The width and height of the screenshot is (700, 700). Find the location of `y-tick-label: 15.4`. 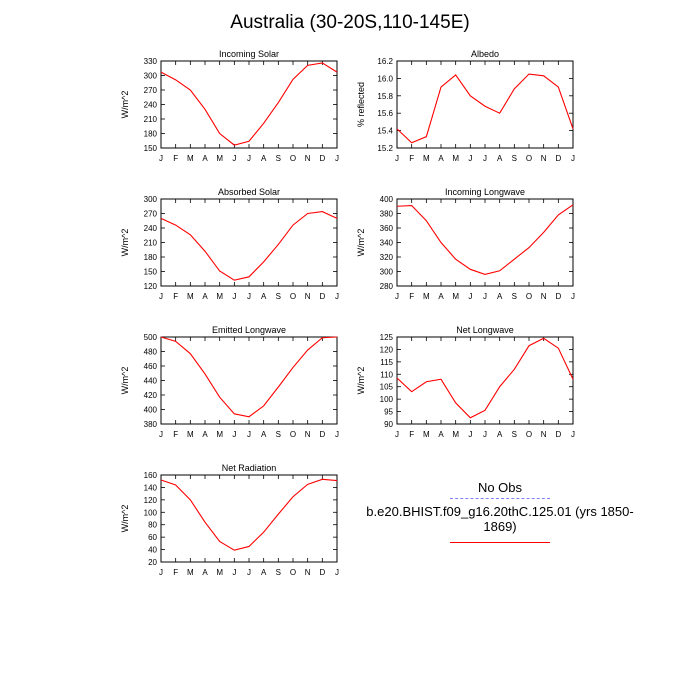

y-tick-label: 15.4 is located at coordinates (385, 131).